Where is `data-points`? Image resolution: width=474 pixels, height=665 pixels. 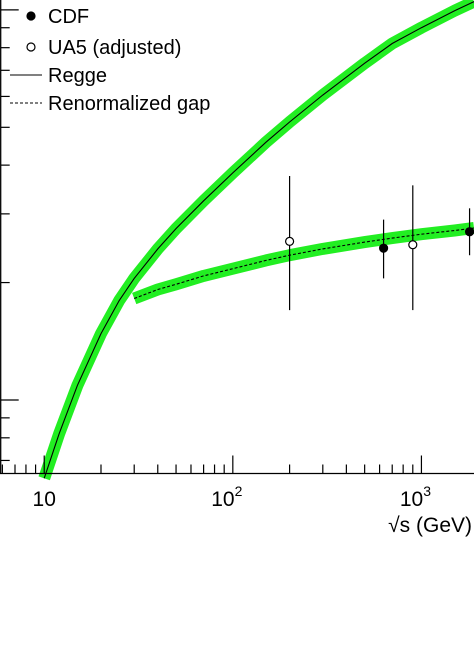
data-points is located at coordinates (379, 243).